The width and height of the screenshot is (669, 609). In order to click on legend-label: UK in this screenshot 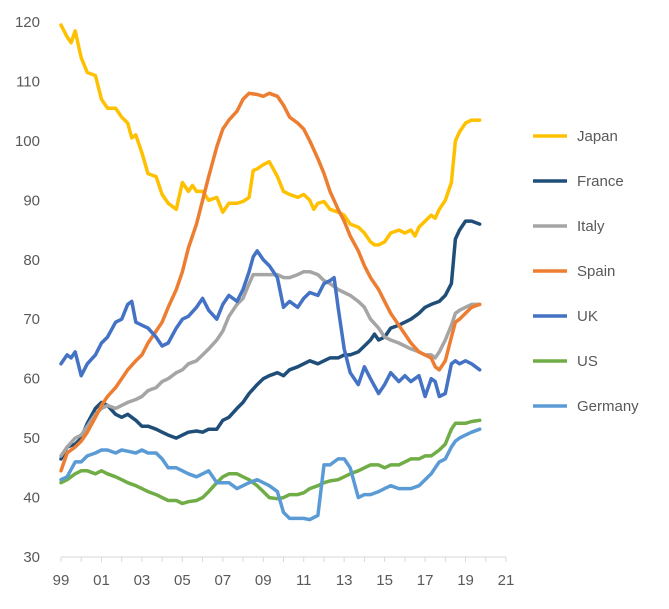, I will do `click(587, 316)`.